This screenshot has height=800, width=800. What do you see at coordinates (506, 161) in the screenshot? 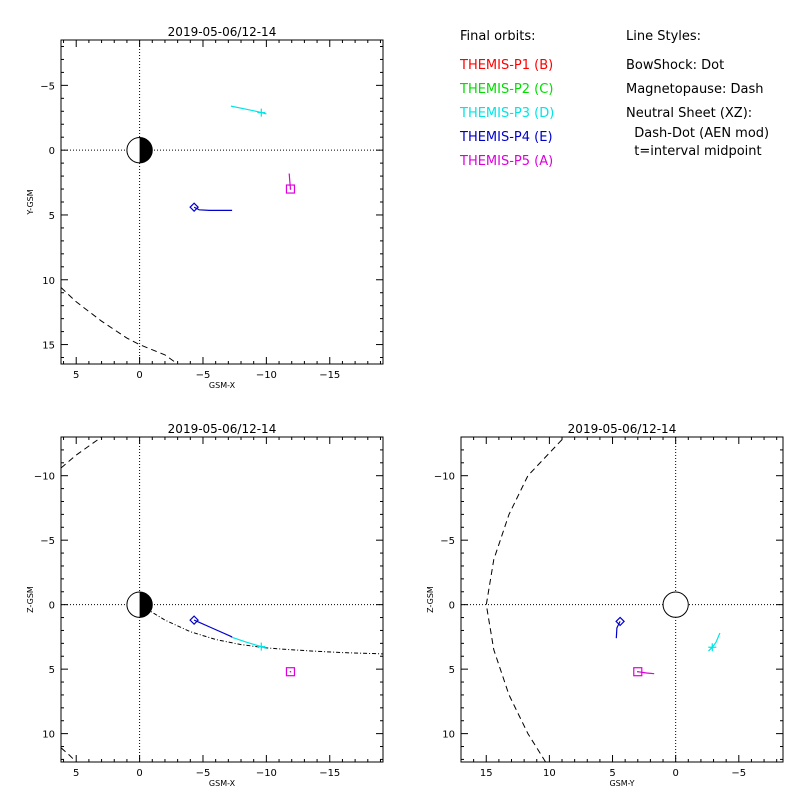
I see `legend-item-p5: THEMIS-P5 (A)` at bounding box center [506, 161].